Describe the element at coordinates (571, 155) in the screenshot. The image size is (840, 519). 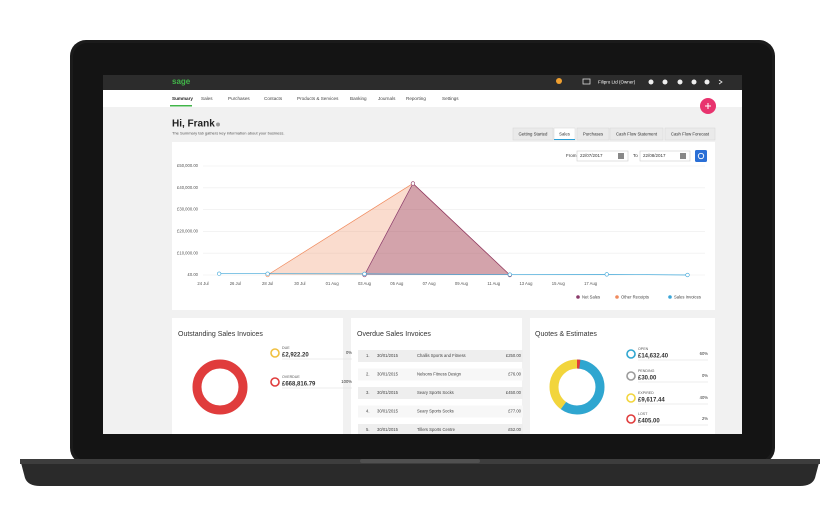
I see `from-label: From` at that location.